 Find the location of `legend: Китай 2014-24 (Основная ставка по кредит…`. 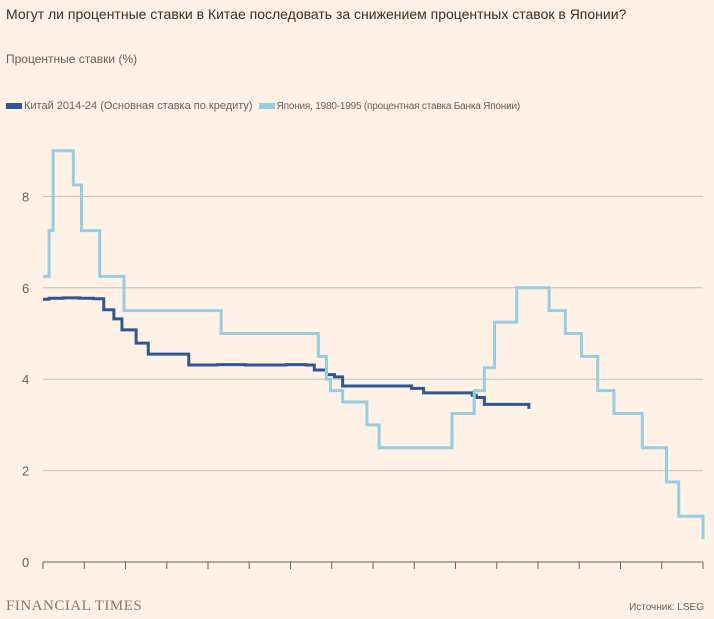

legend: Китай 2014-24 (Основная ставка по кредит… is located at coordinates (263, 106).